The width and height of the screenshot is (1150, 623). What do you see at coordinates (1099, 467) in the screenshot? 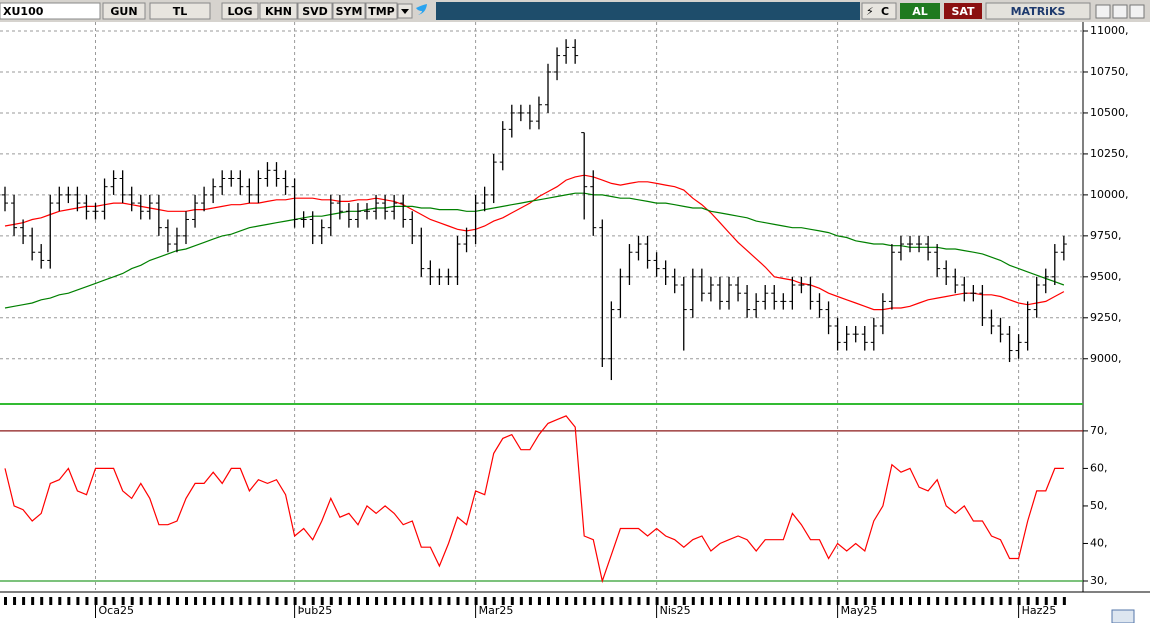
I see `y-tick-label: 60,` at bounding box center [1099, 467].